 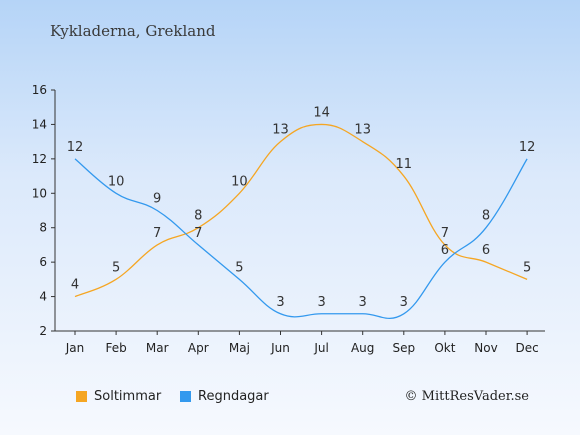 I want to click on y-tick-label: 4, so click(x=43, y=297).